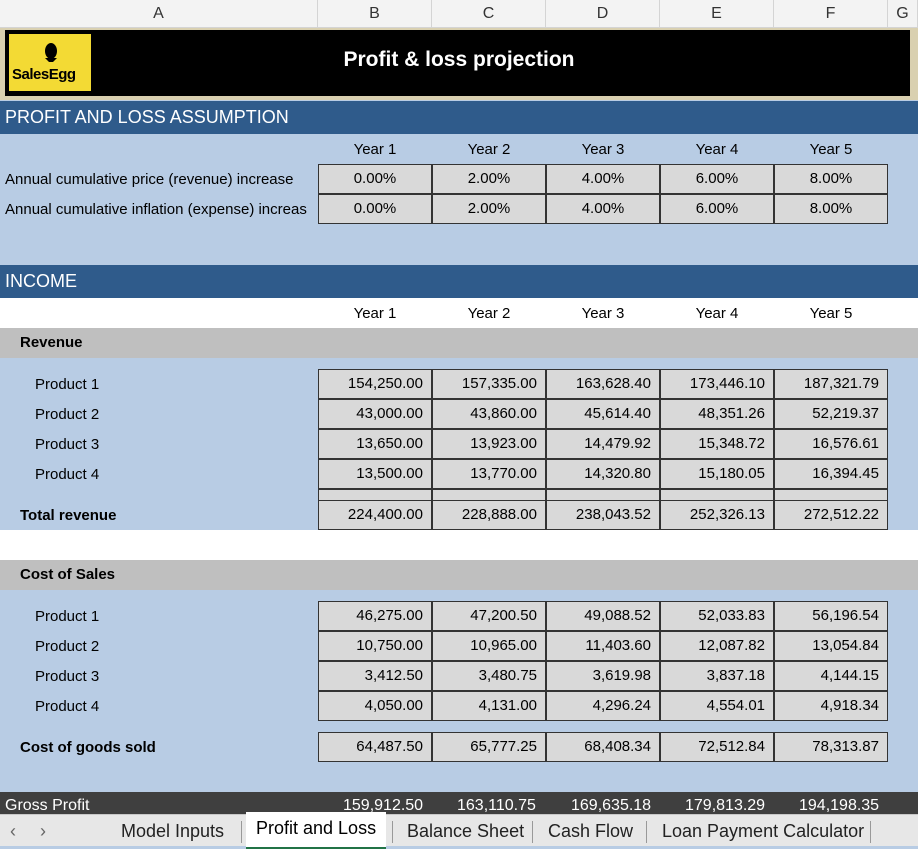 Image resolution: width=918 pixels, height=849 pixels. I want to click on price-increase-cell: 6.00%, so click(717, 179).